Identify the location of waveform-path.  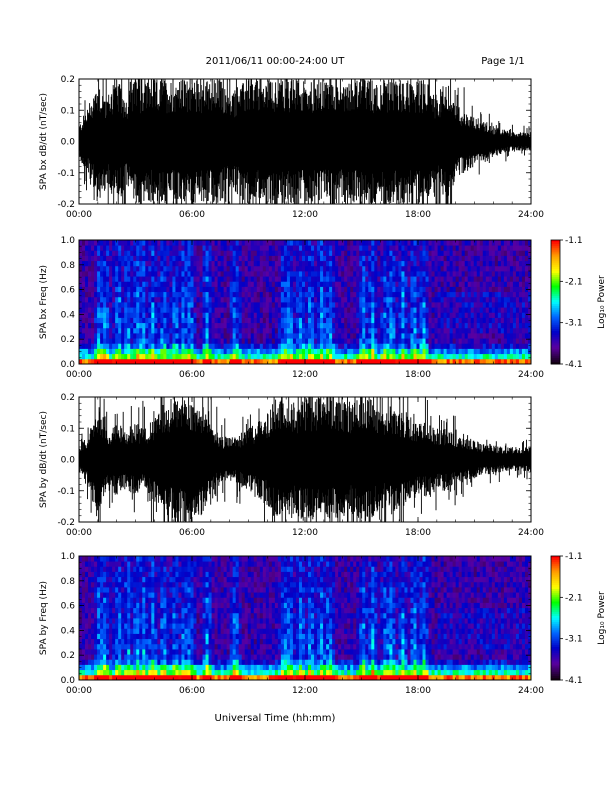
(305, 459).